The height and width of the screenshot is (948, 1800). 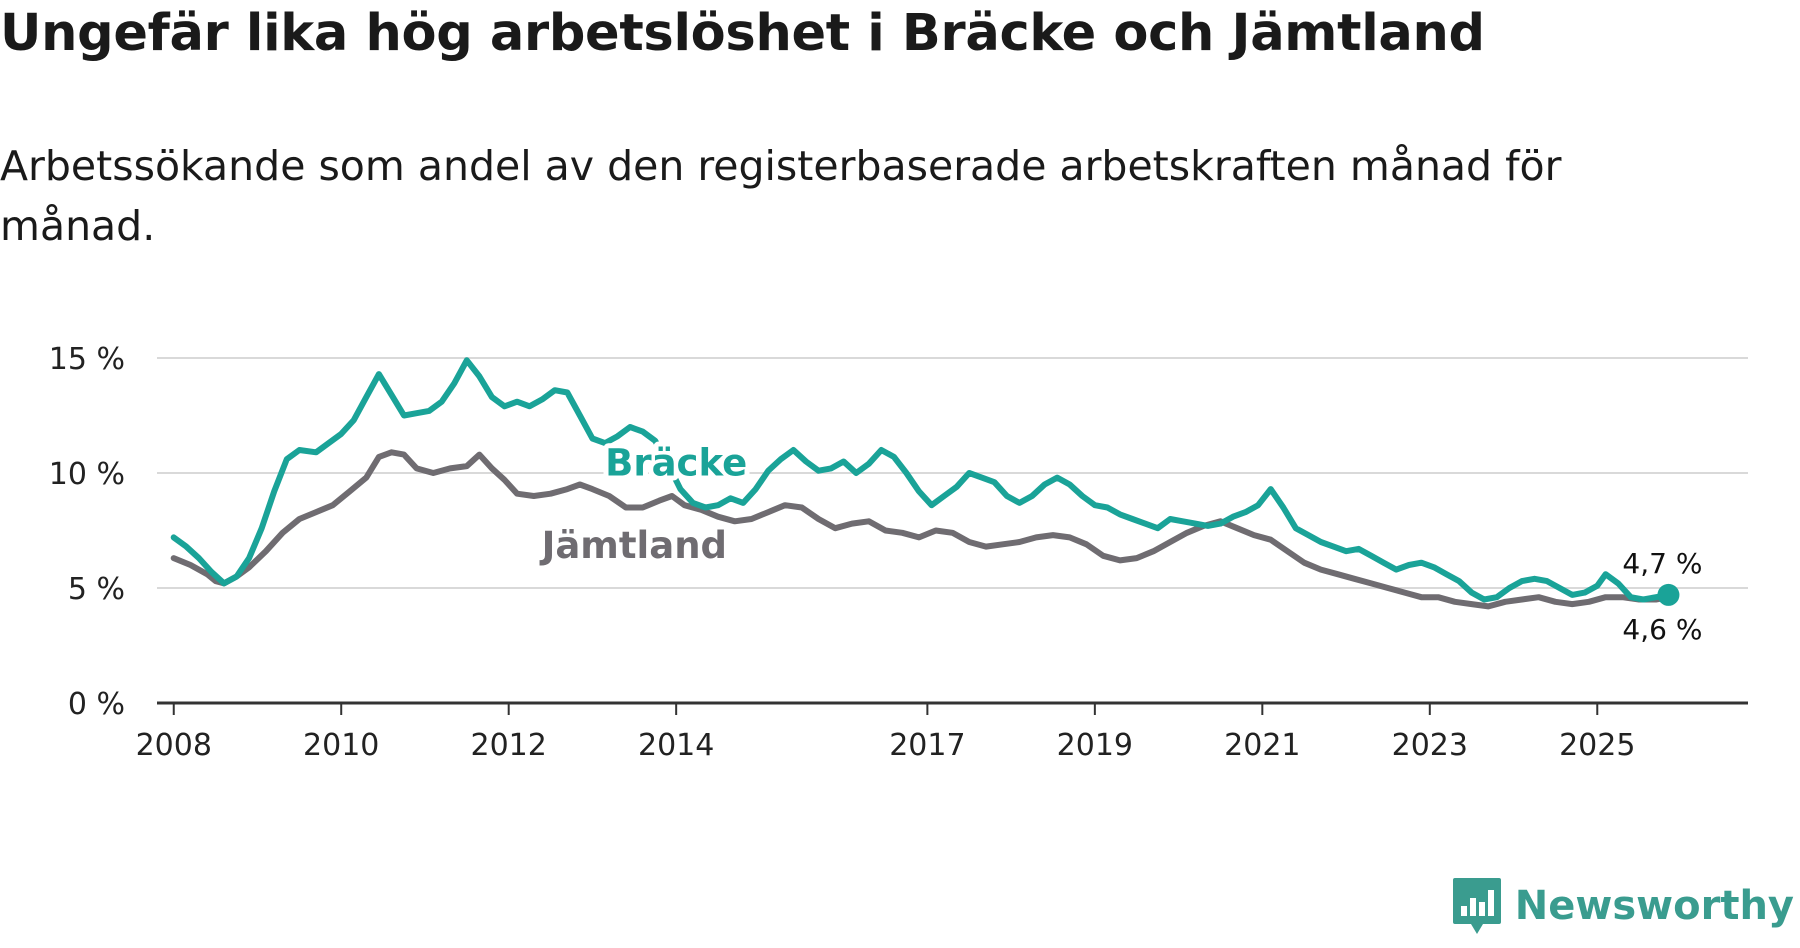 What do you see at coordinates (1597, 745) in the screenshot?
I see `x-tick-label: 2025` at bounding box center [1597, 745].